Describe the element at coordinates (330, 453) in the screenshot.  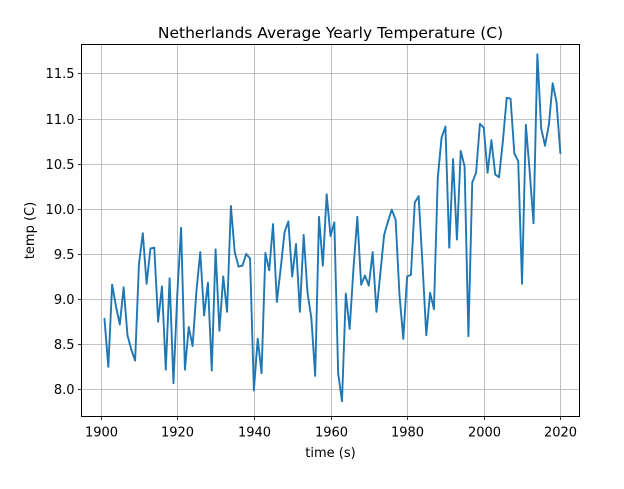
I see `x-axis-label: time (s)` at that location.